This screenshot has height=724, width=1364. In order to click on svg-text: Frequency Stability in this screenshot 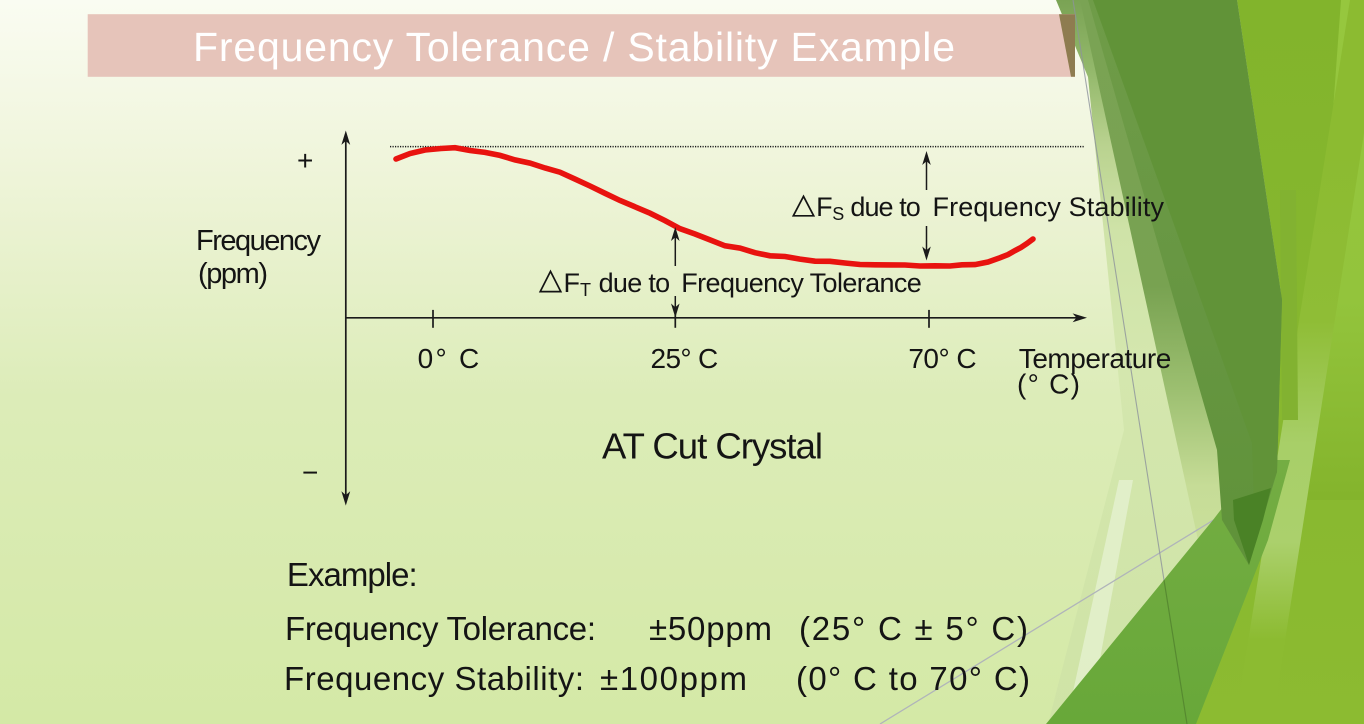, I will do `click(1049, 207)`.